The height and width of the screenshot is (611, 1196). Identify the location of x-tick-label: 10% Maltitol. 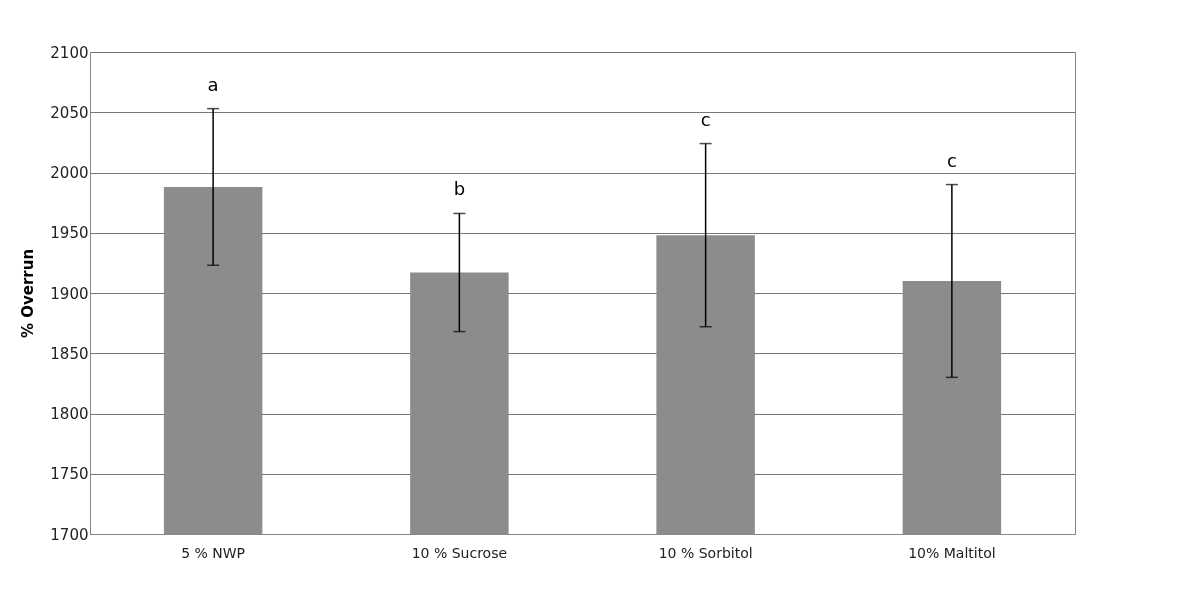
(952, 552).